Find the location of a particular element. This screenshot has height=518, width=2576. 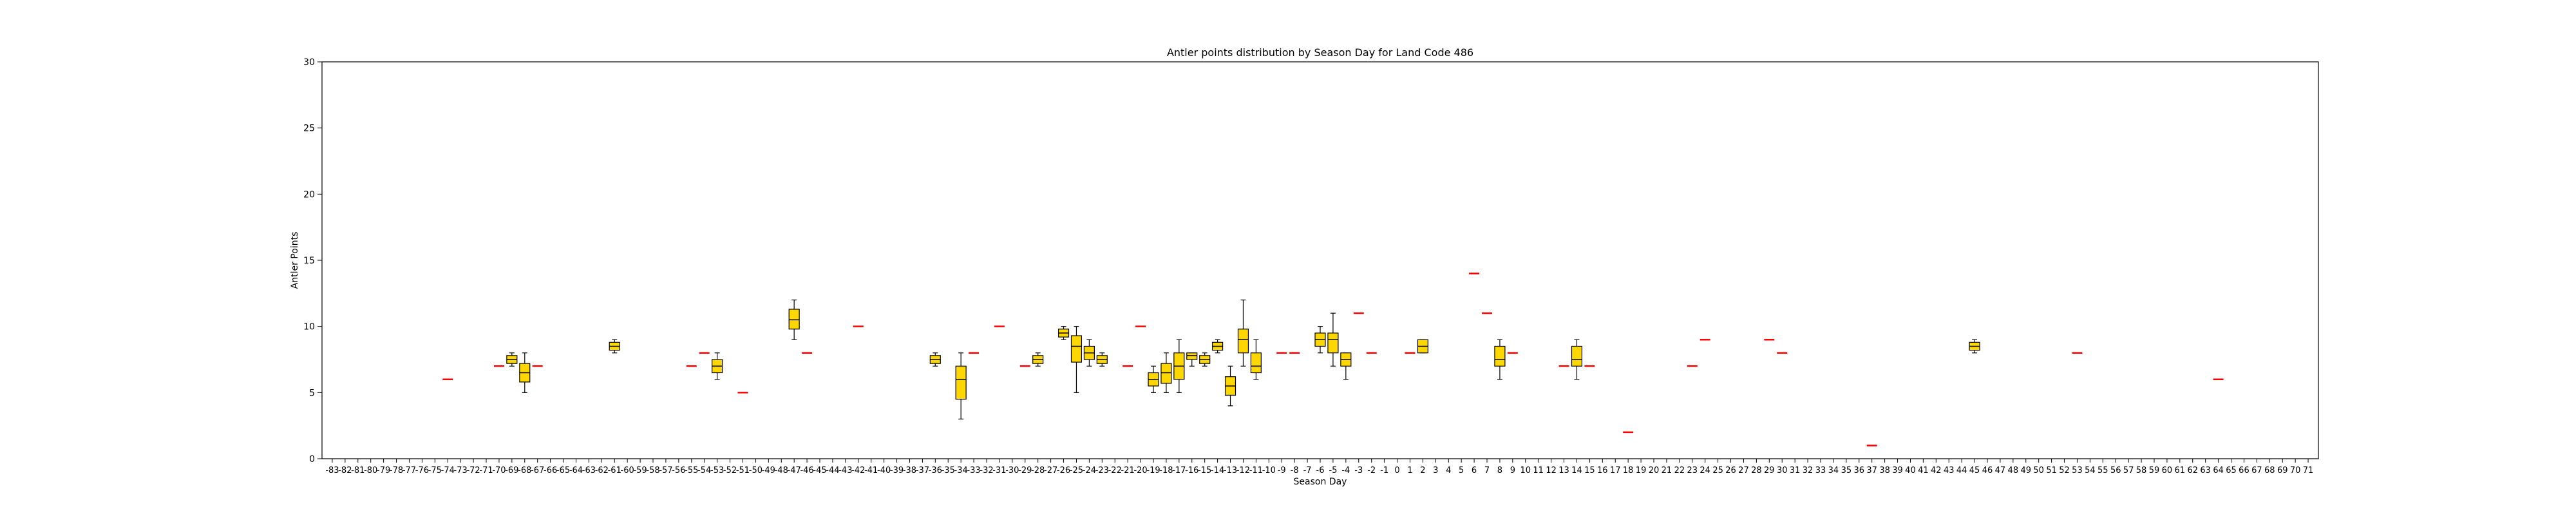

x-tick-label: 28 is located at coordinates (1756, 470).